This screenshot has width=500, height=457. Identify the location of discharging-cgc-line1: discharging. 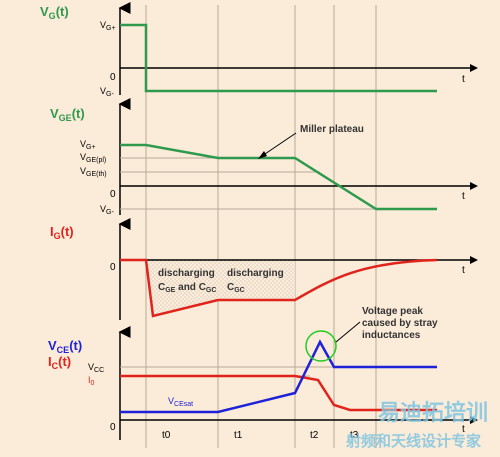
(255, 273).